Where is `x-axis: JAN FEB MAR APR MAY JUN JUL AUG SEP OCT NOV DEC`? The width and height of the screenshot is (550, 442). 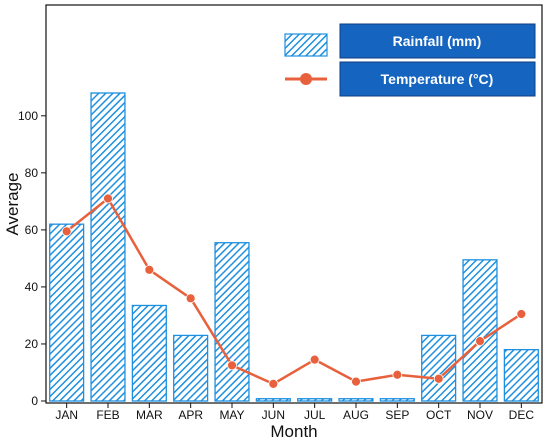
x-axis: JAN FEB MAR APR MAY JUN JUL AUG SEP OCT NOV DEC is located at coordinates (294, 412).